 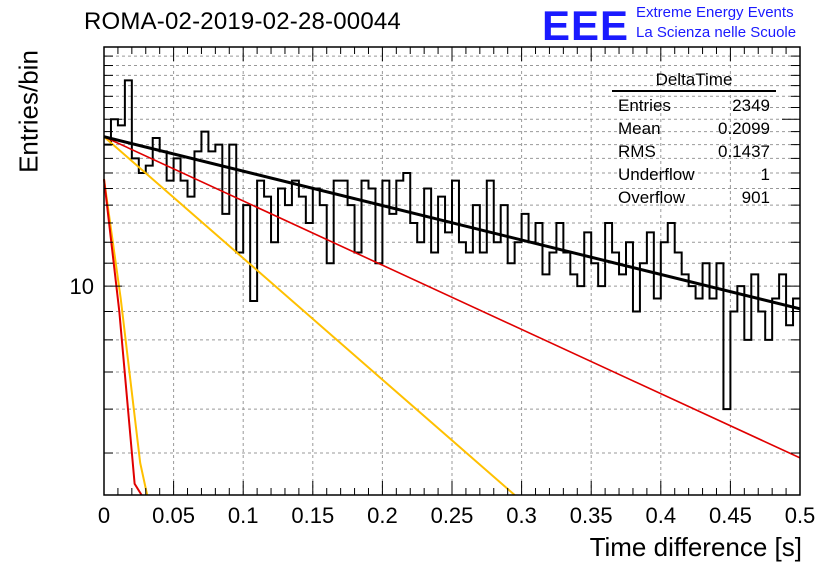 What do you see at coordinates (312, 515) in the screenshot?
I see `x-tick-label: 0.15` at bounding box center [312, 515].